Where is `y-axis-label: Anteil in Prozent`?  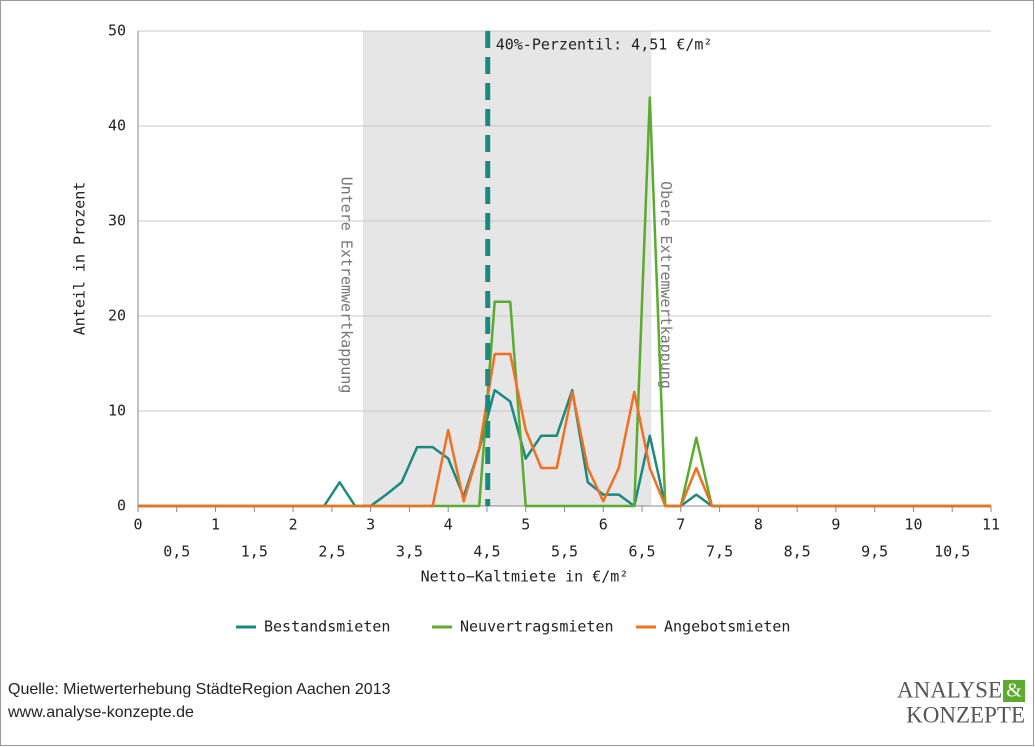
y-axis-label: Anteil in Prozent is located at coordinates (80, 259).